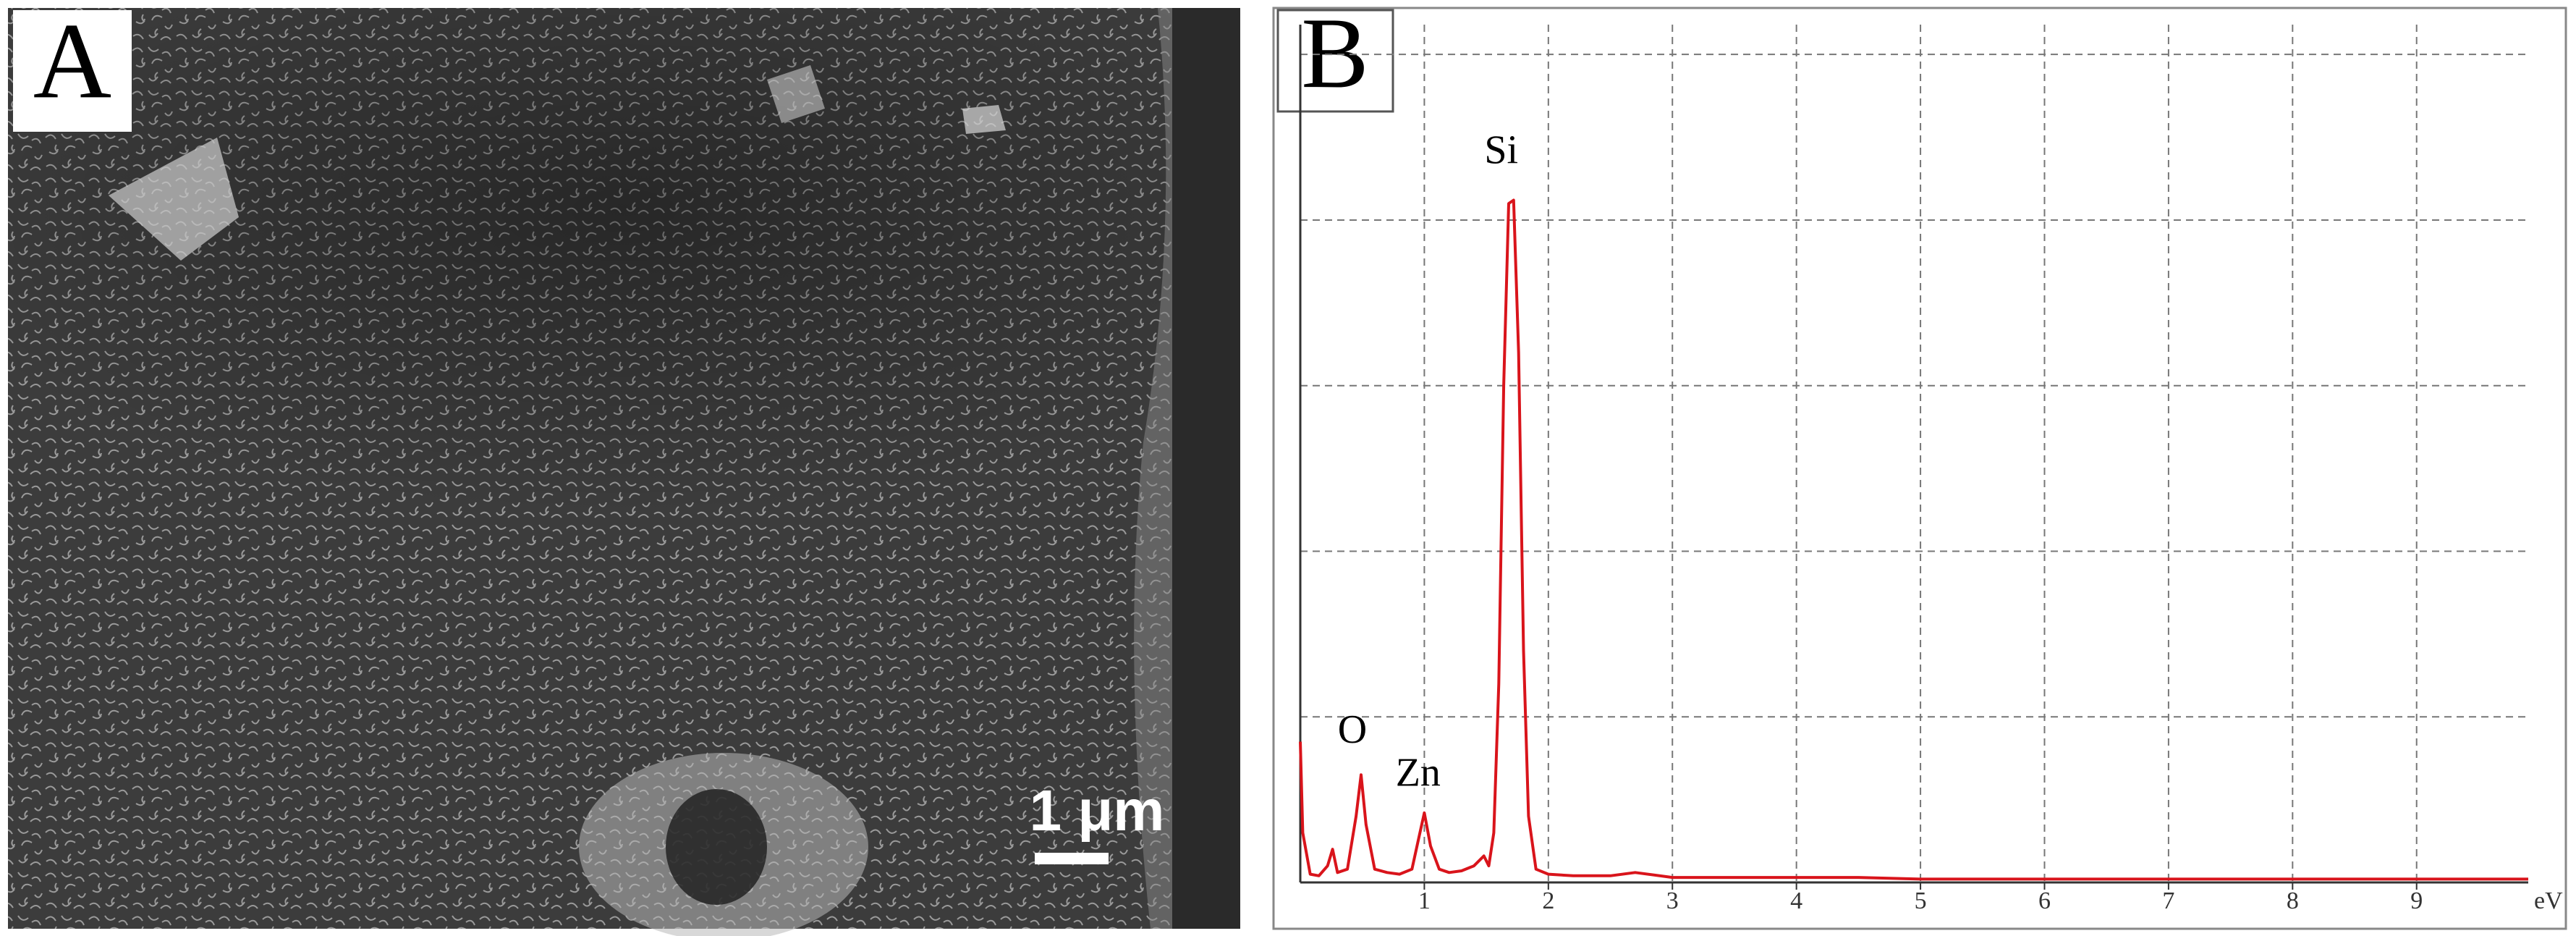  Describe the element at coordinates (1796, 900) in the screenshot. I see `x-tick-label: 4` at that location.